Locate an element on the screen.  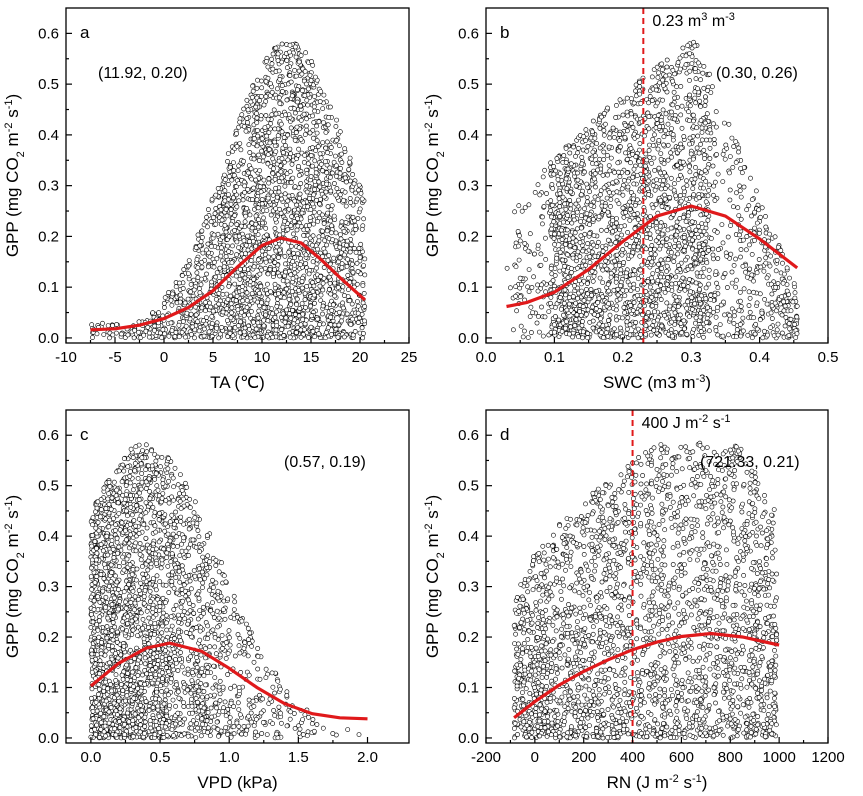
y-tick-label: 0.6 is located at coordinates (48, 33).